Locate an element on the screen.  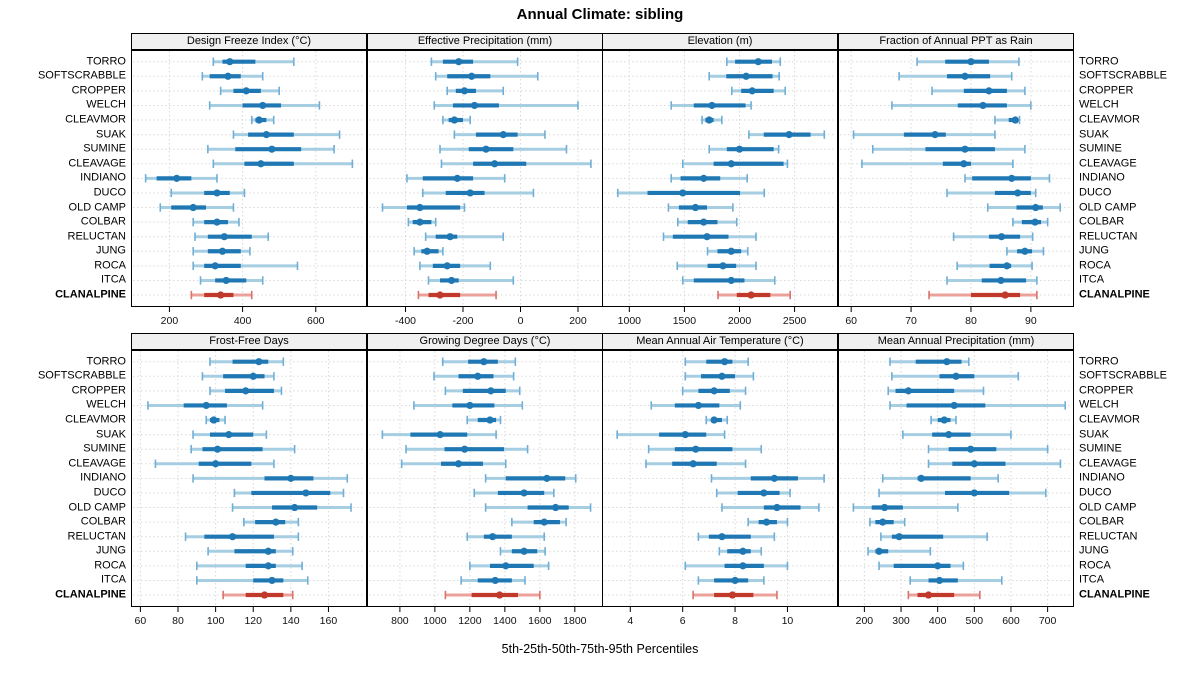
site-label-right-old-camp-row2: OLD CAMP is located at coordinates (1108, 507).